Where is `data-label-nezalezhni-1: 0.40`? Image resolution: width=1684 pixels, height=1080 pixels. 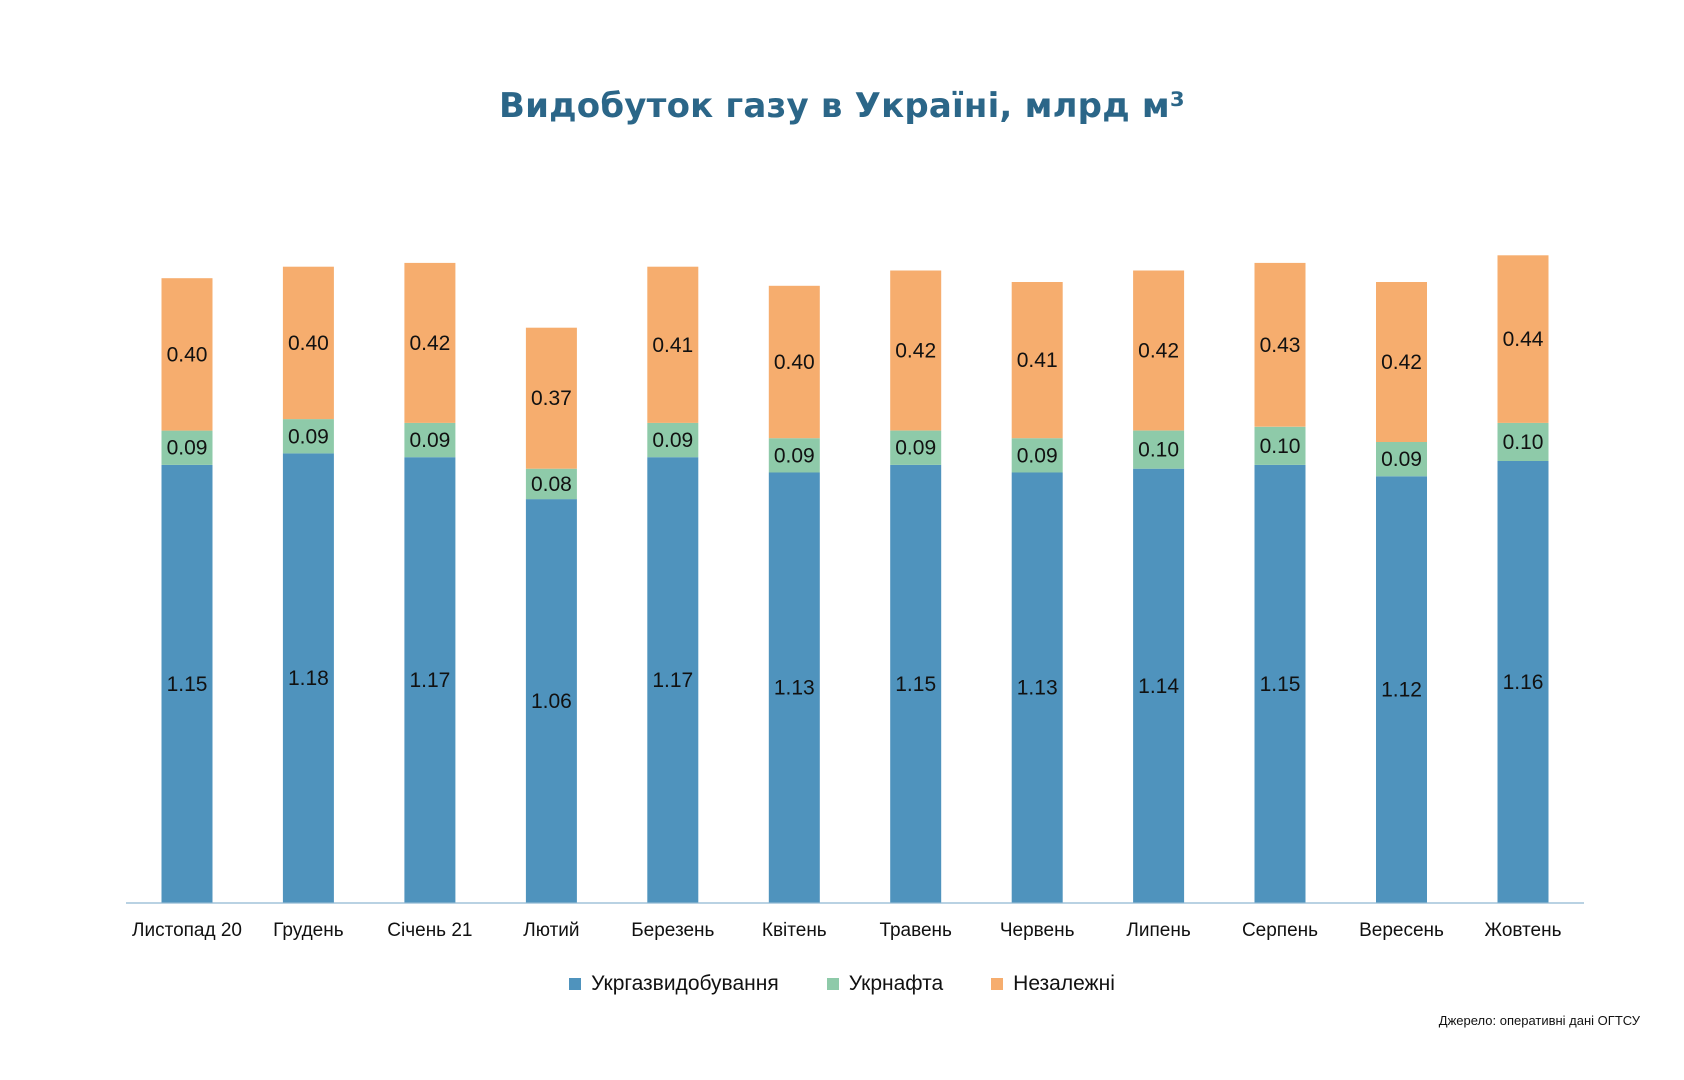 data-label-nezalezhni-1: 0.40 is located at coordinates (187, 354).